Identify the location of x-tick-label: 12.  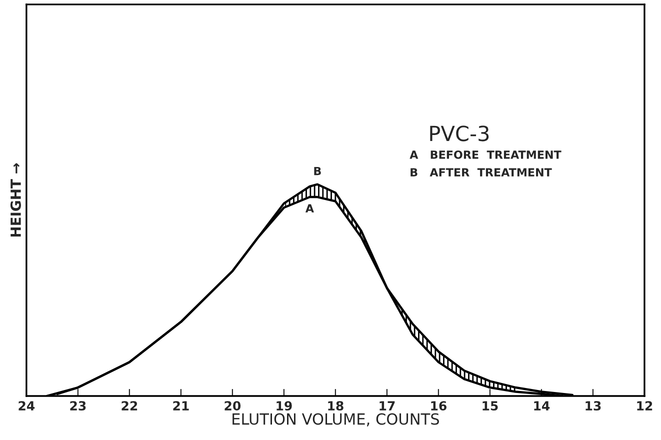
(644, 405).